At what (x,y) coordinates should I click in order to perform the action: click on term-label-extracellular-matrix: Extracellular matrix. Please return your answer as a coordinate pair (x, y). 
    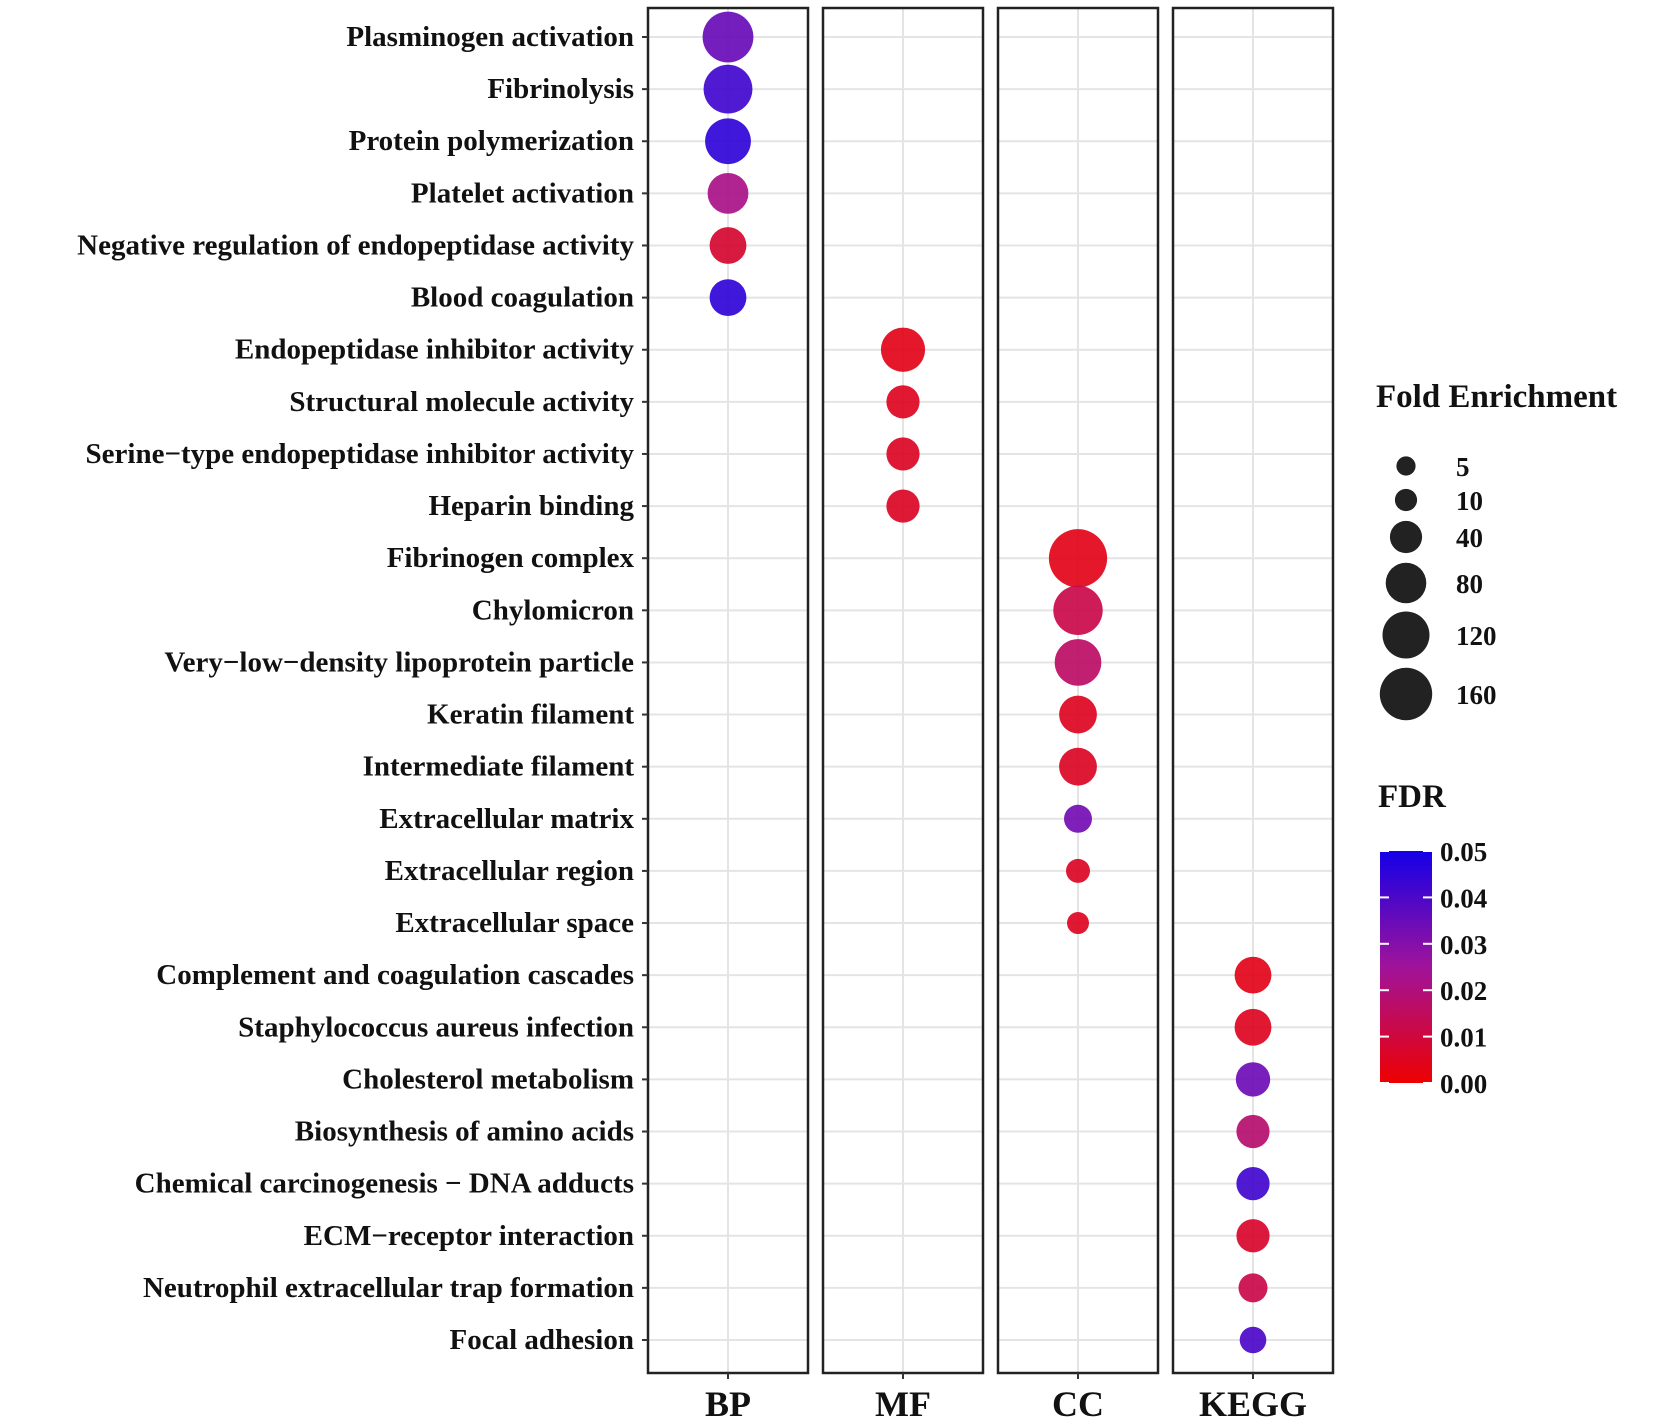
    Looking at the image, I should click on (506, 819).